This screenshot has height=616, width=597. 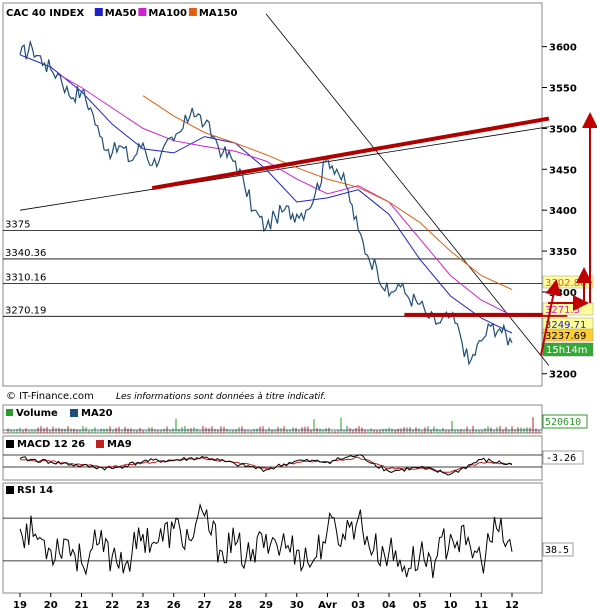 I want to click on x-tick-label-13: 05, so click(x=420, y=605).